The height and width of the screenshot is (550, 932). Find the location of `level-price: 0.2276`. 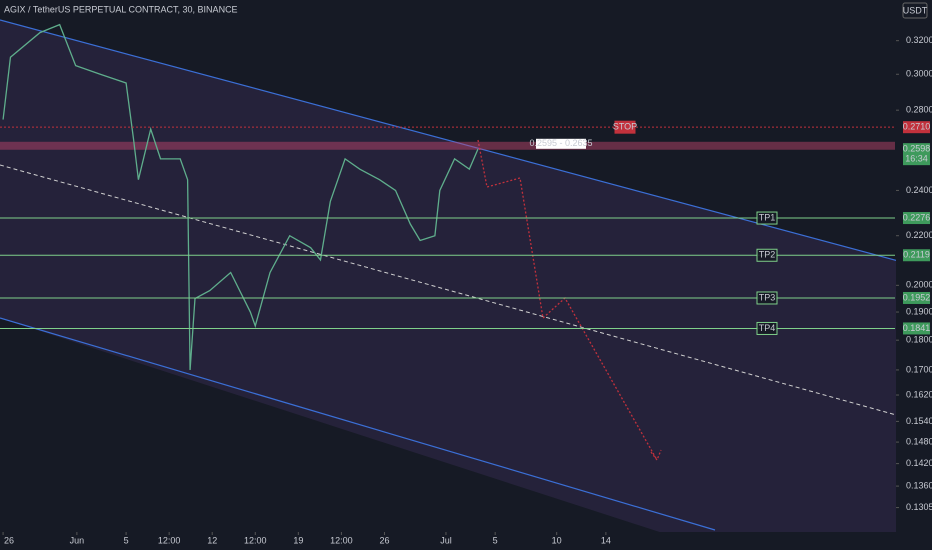

level-price: 0.2276 is located at coordinates (917, 217).